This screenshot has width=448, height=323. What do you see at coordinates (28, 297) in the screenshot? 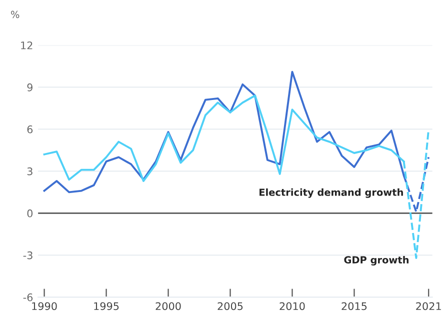
I see `y-tick-label: -6` at bounding box center [28, 297].